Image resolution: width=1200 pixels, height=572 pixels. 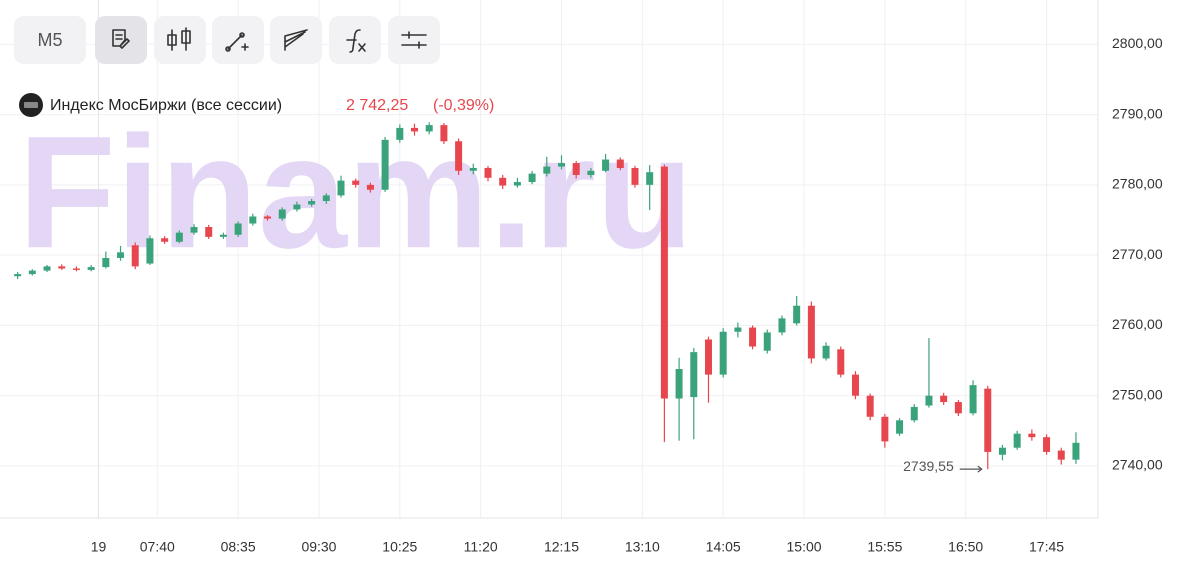 What do you see at coordinates (296, 40) in the screenshot?
I see `fib-icon` at bounding box center [296, 40].